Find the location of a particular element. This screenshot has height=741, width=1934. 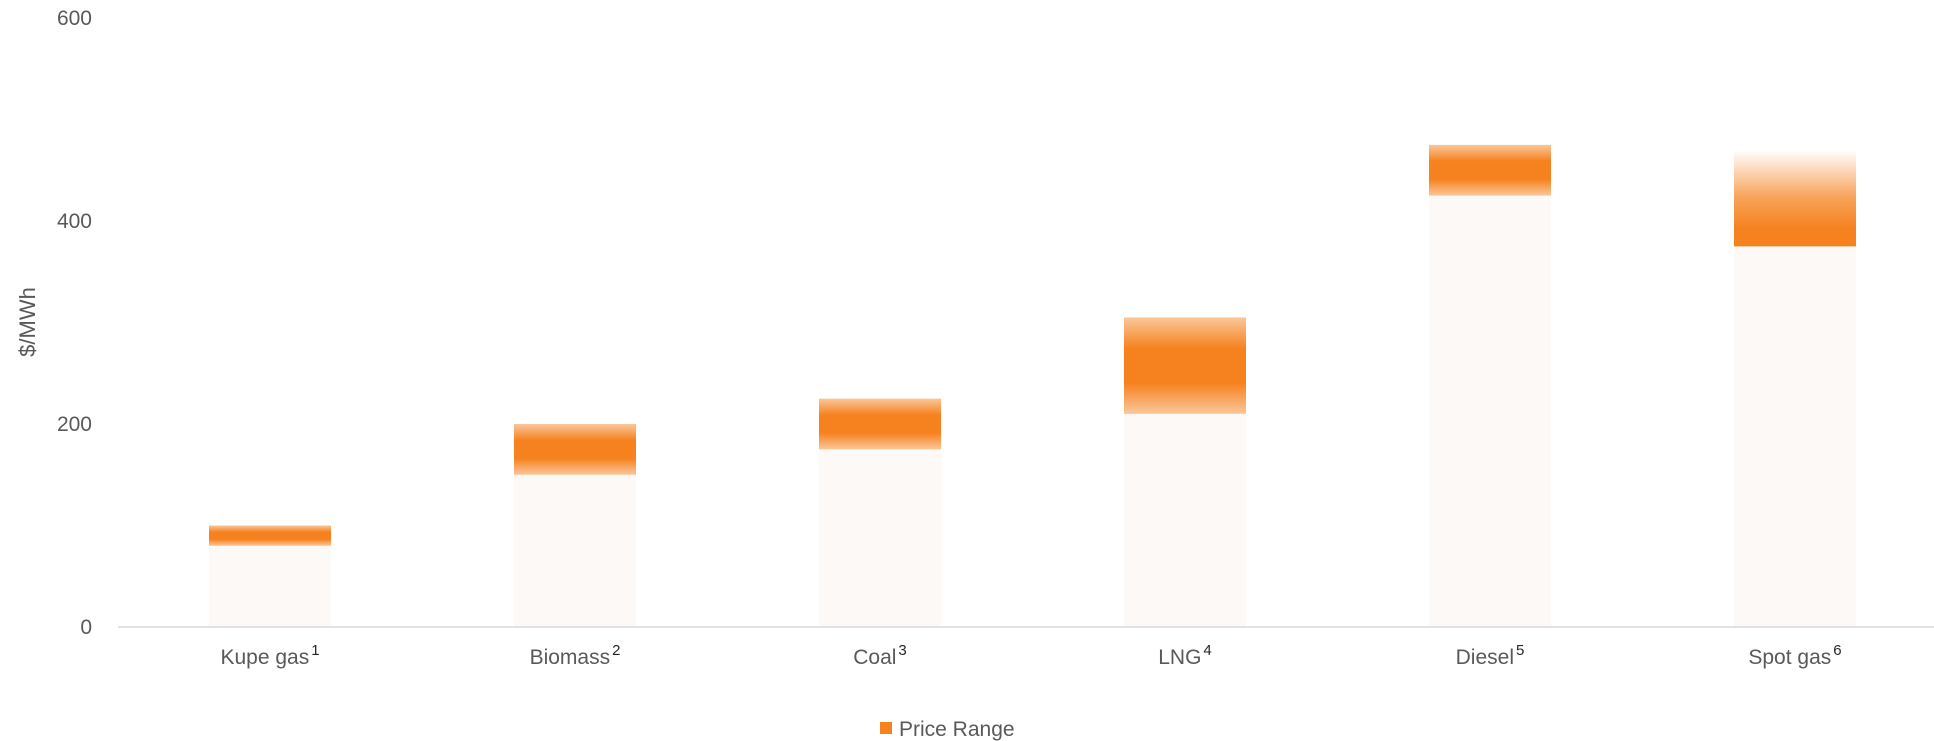

x-category-label: Kupe gas 1 is located at coordinates (269, 655).